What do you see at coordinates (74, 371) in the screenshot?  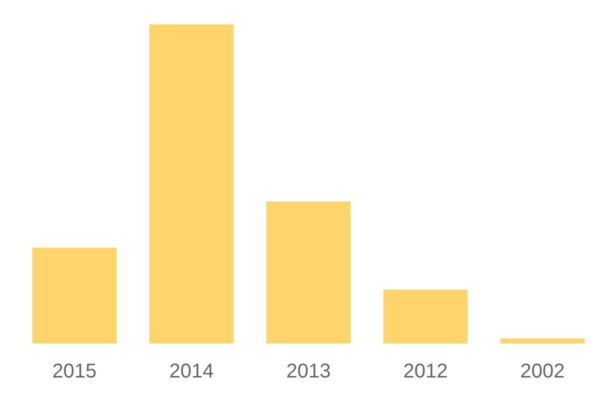 I see `x-tick-label: 2015` at bounding box center [74, 371].